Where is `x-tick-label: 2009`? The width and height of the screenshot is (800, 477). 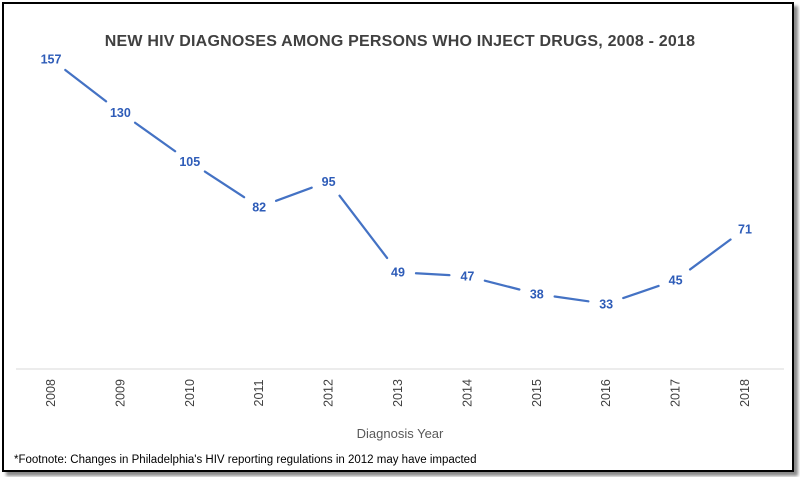
x-tick-label: 2009 is located at coordinates (120, 393).